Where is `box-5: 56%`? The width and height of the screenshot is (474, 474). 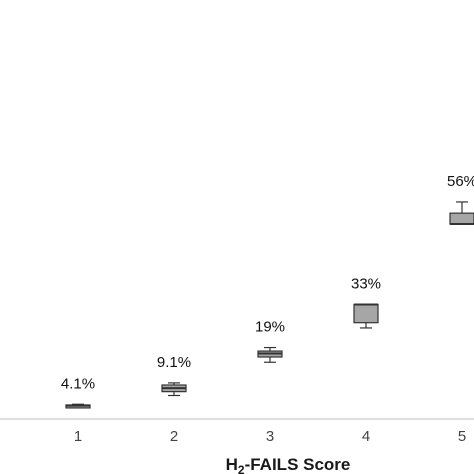 box-5: 56% is located at coordinates (460, 199).